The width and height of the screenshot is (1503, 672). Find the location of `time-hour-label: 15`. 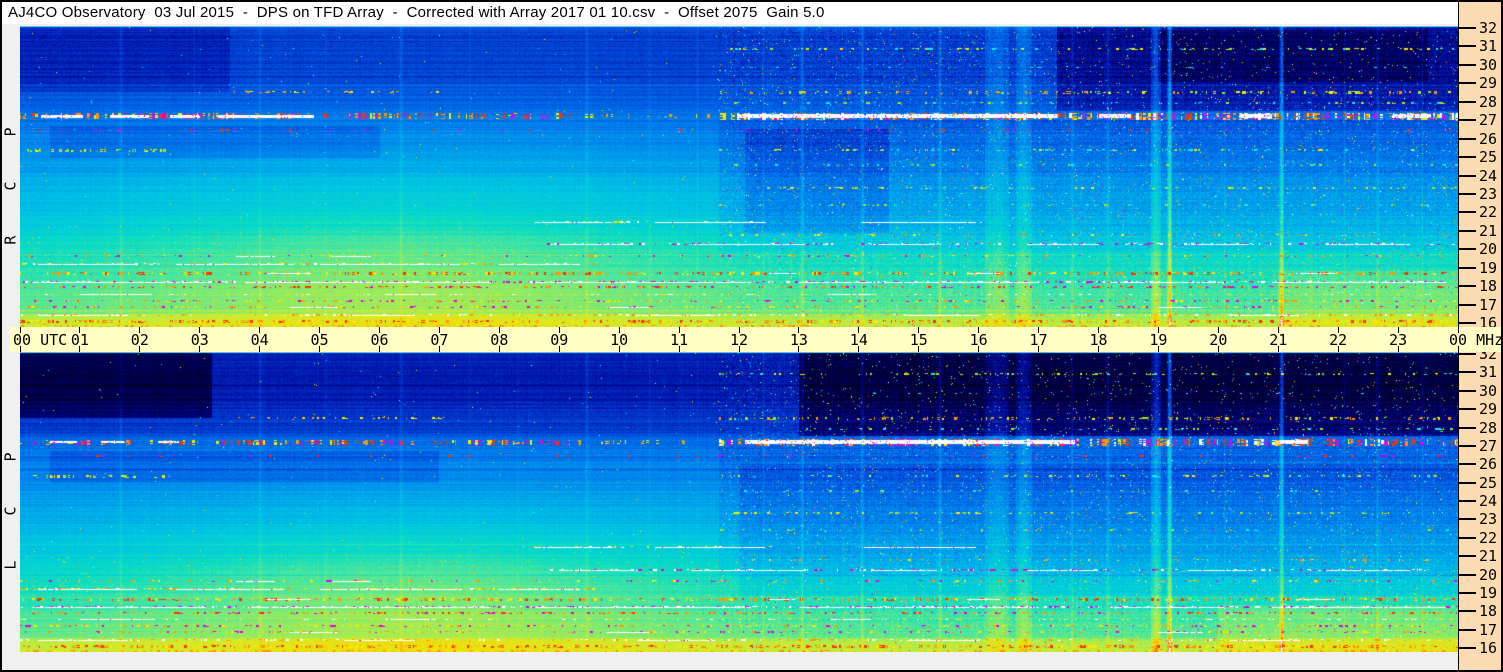

time-hour-label: 15 is located at coordinates (918, 340).